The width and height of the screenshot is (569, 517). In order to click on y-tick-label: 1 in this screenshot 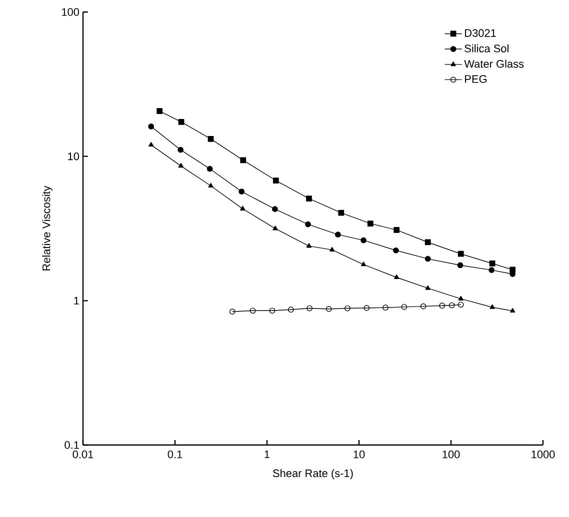, I will do `click(76, 300)`.